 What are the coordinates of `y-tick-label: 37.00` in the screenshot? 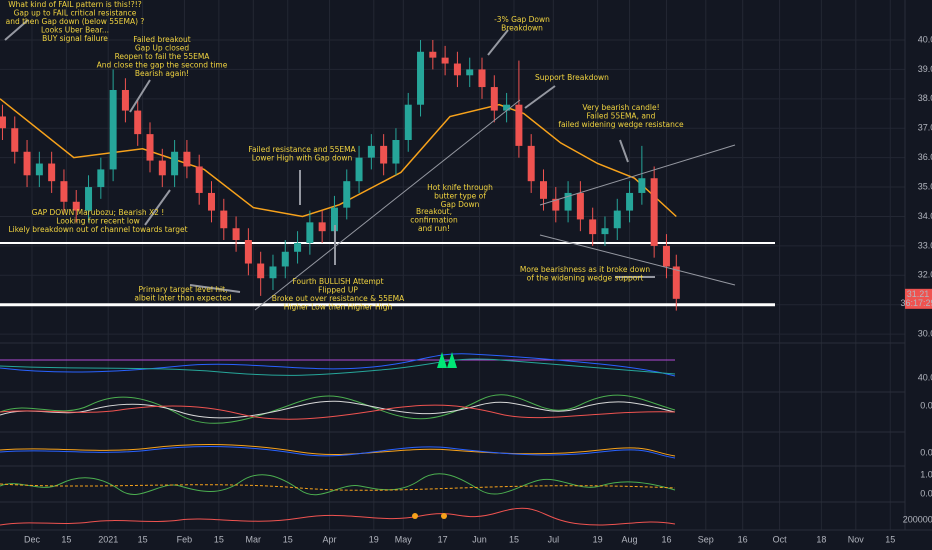 It's located at (925, 128).